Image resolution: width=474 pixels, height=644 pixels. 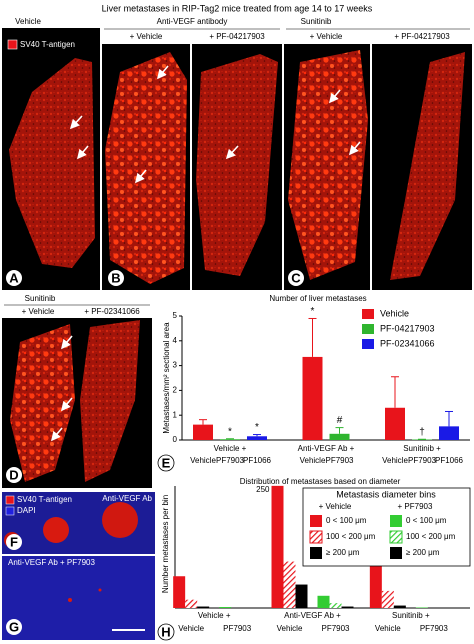 What do you see at coordinates (316, 21) in the screenshot?
I see `panel-header: Sunitinib` at bounding box center [316, 21].